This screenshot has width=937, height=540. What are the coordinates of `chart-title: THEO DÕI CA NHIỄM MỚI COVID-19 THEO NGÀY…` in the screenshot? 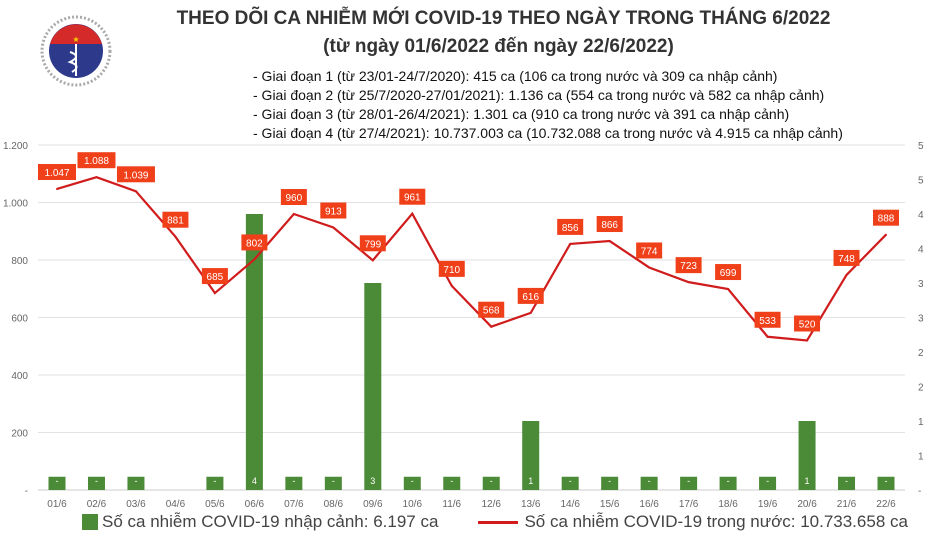 It's located at (503, 18).